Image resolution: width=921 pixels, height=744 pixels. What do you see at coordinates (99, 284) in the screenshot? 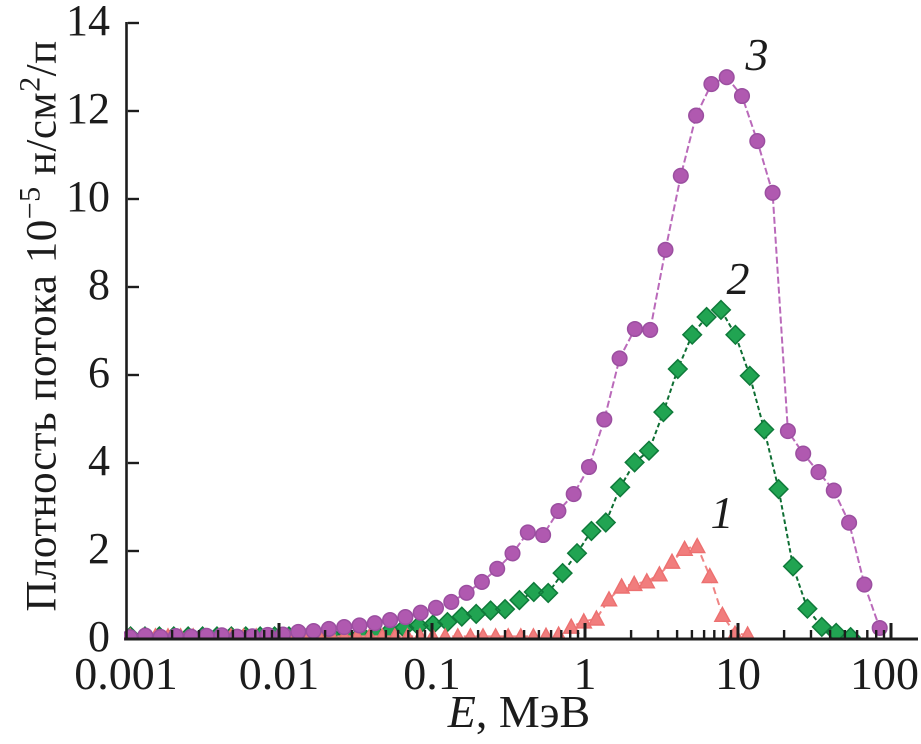
I see `svg-text: 8` at bounding box center [99, 284].